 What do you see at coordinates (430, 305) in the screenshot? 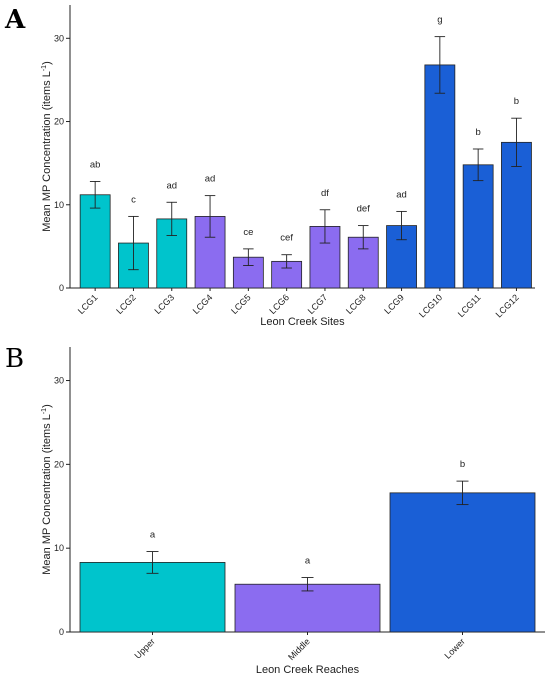
I see `panel-a-x-tick-label: LCG10` at bounding box center [430, 305].